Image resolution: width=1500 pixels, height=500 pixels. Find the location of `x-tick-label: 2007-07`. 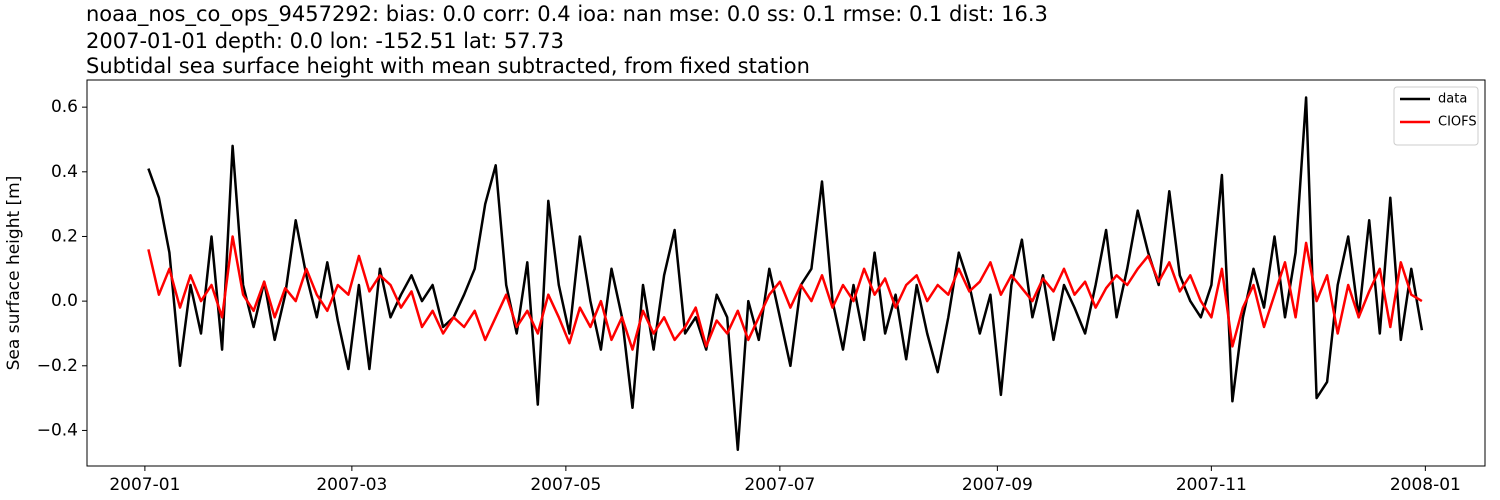

x-tick-label: 2007-07 is located at coordinates (779, 485).